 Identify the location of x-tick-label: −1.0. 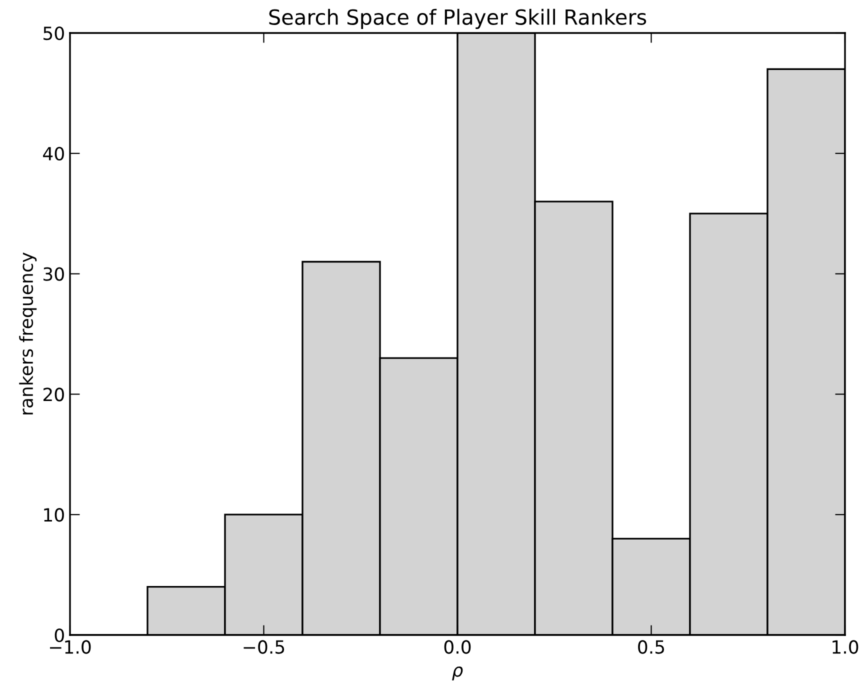
(70, 647).